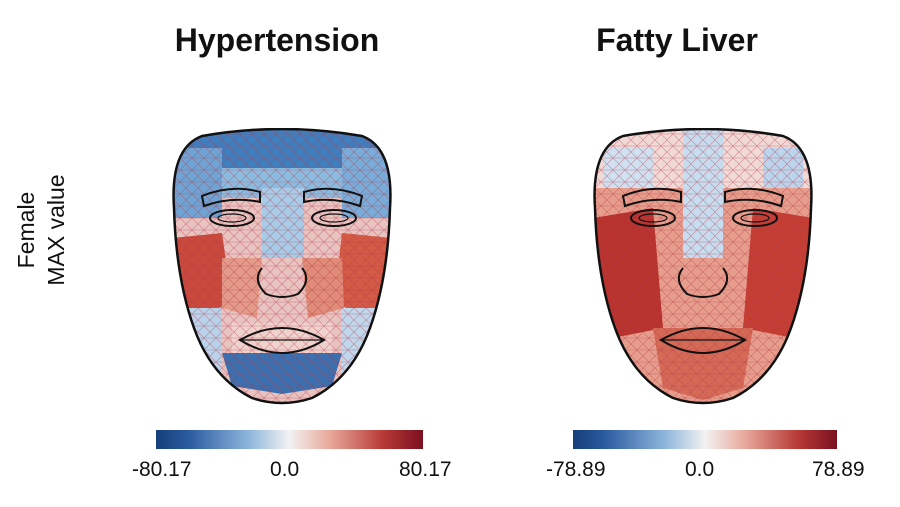 This screenshot has height=507, width=900. I want to click on panel-title-fatty-liver: Fatty Liver, so click(677, 40).